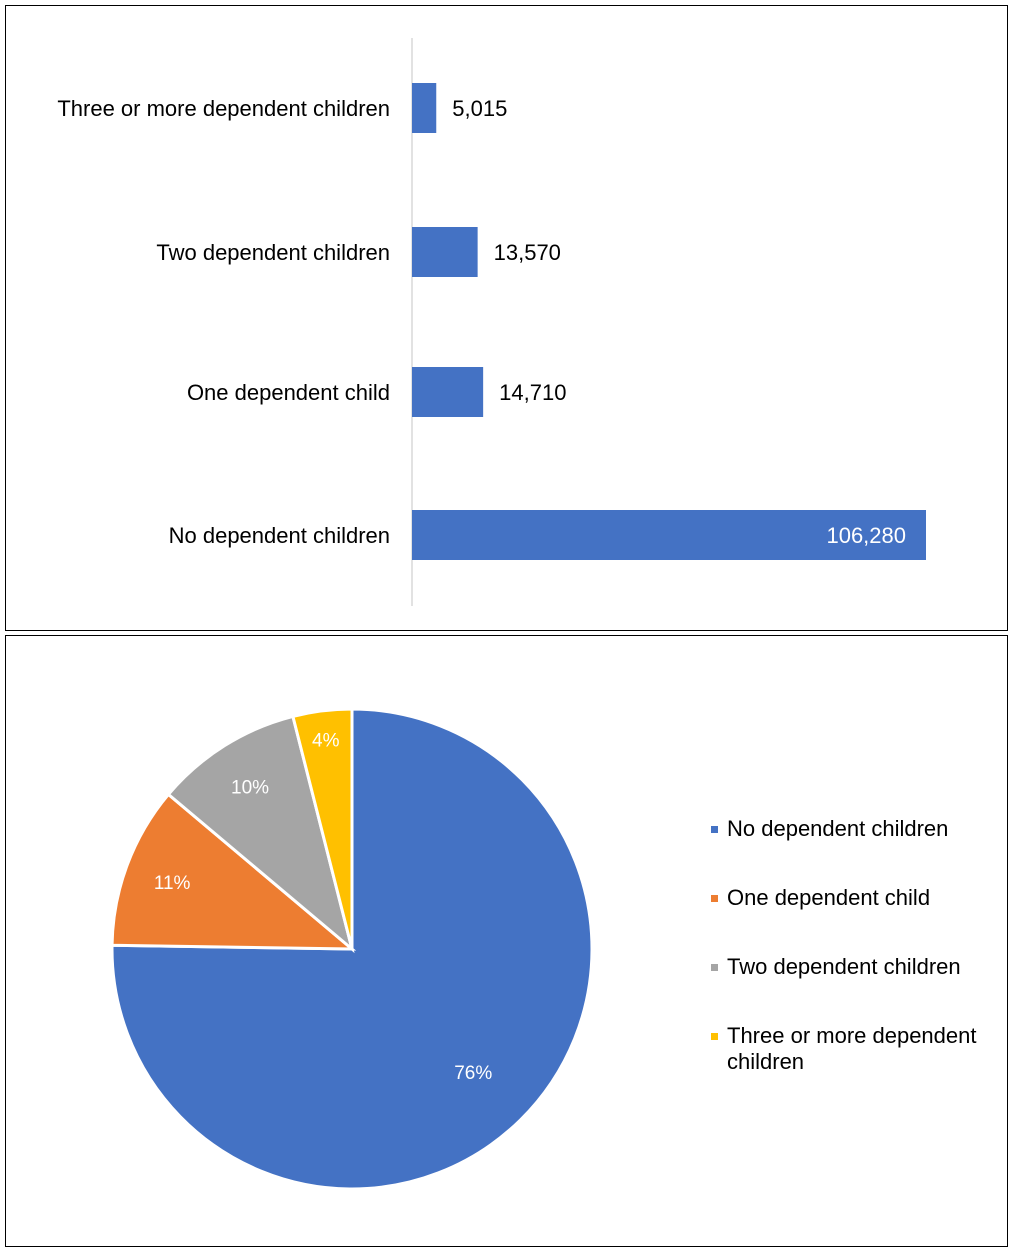  What do you see at coordinates (532, 392) in the screenshot?
I see `data-label: 14,710` at bounding box center [532, 392].